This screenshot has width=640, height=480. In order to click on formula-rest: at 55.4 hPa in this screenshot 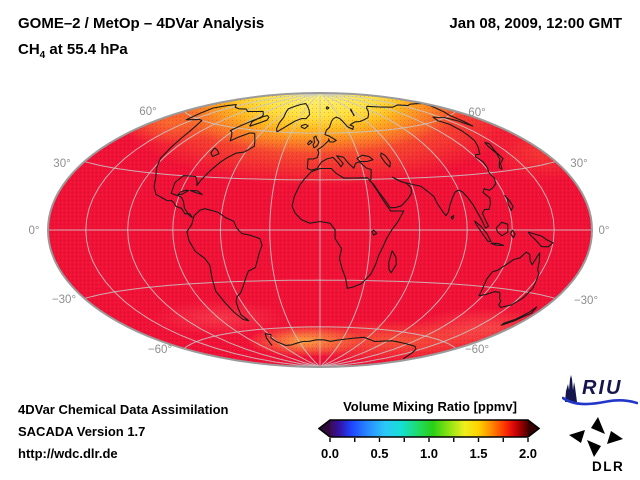, I will do `click(86, 49)`.